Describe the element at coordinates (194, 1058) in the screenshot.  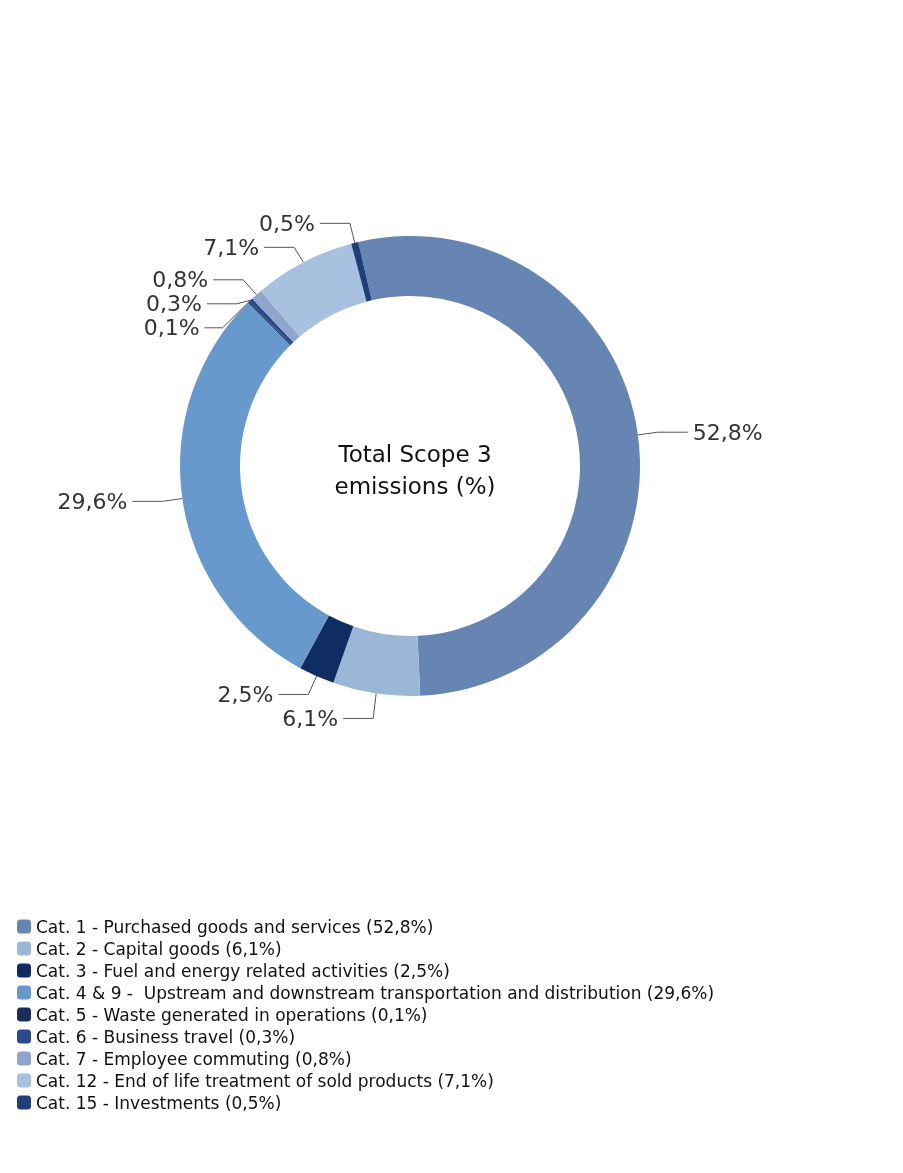
I see `legend-label: Cat. 7 - Employee commuting (0,8%)` at that location.